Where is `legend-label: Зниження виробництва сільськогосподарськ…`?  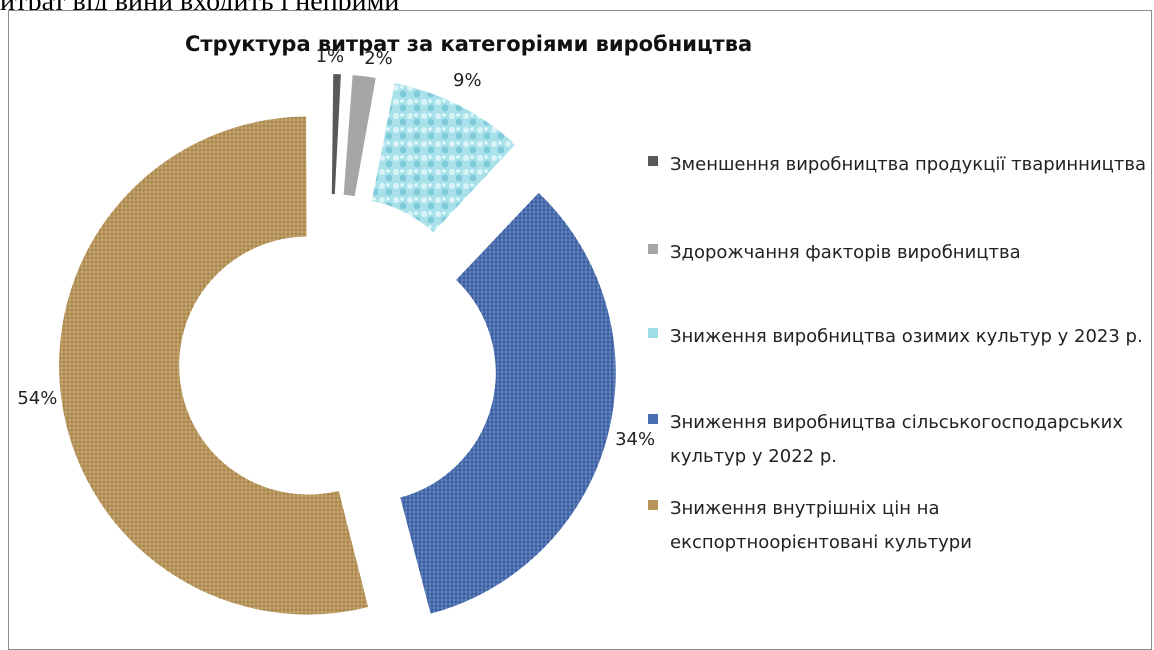 legend-label: Зниження виробництва сільськогосподарськ… is located at coordinates (896, 439).